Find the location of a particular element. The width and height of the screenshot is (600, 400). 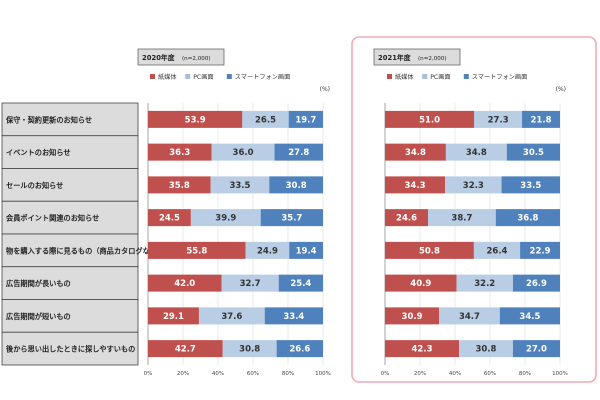

data-label-paper: 24.6 is located at coordinates (406, 219).